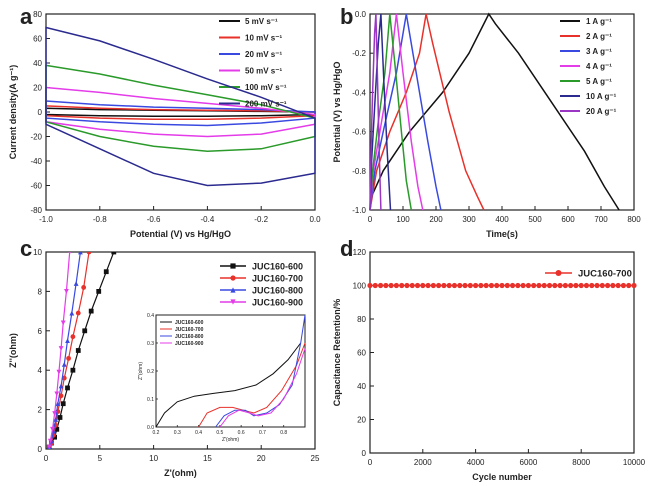 The width and height of the screenshot is (660, 486). I want to click on d-x-axis-label: Cycle number, so click(502, 477).